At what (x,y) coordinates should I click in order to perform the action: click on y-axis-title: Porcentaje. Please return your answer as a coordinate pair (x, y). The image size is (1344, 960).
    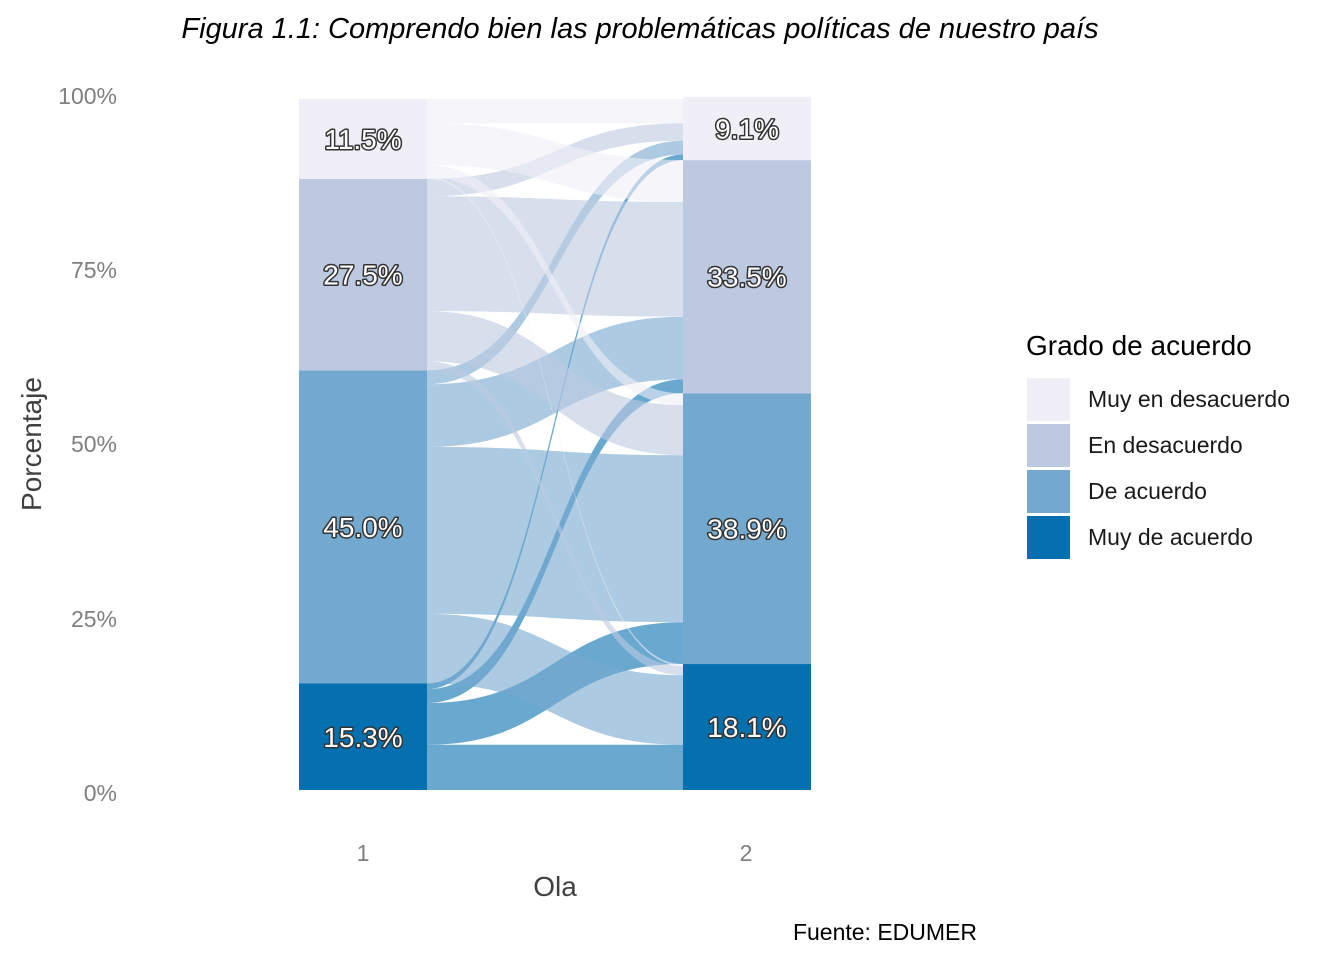
    Looking at the image, I should click on (31, 444).